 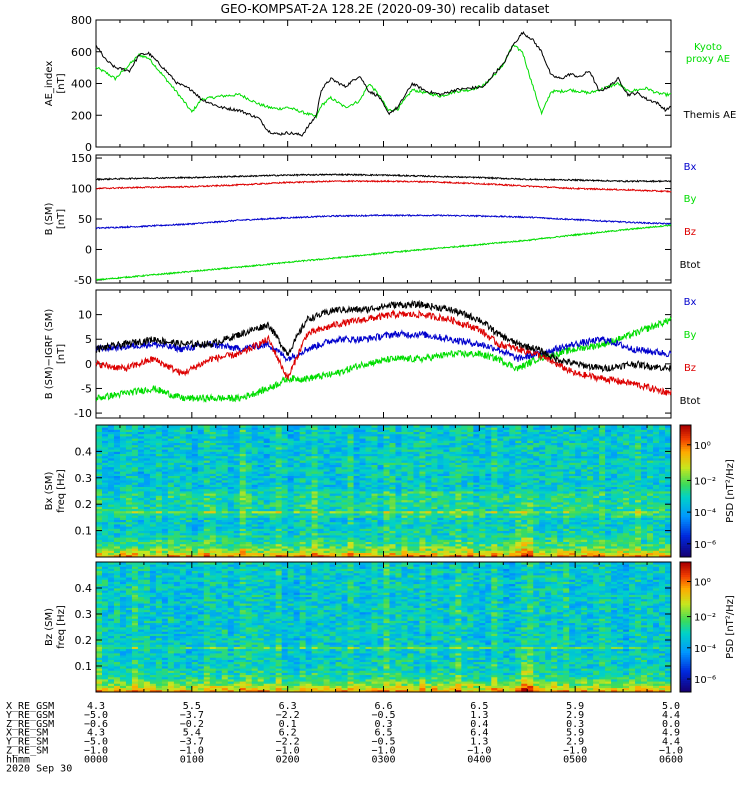 What do you see at coordinates (192, 759) in the screenshot?
I see `ephemeris-value: 0100` at bounding box center [192, 759].